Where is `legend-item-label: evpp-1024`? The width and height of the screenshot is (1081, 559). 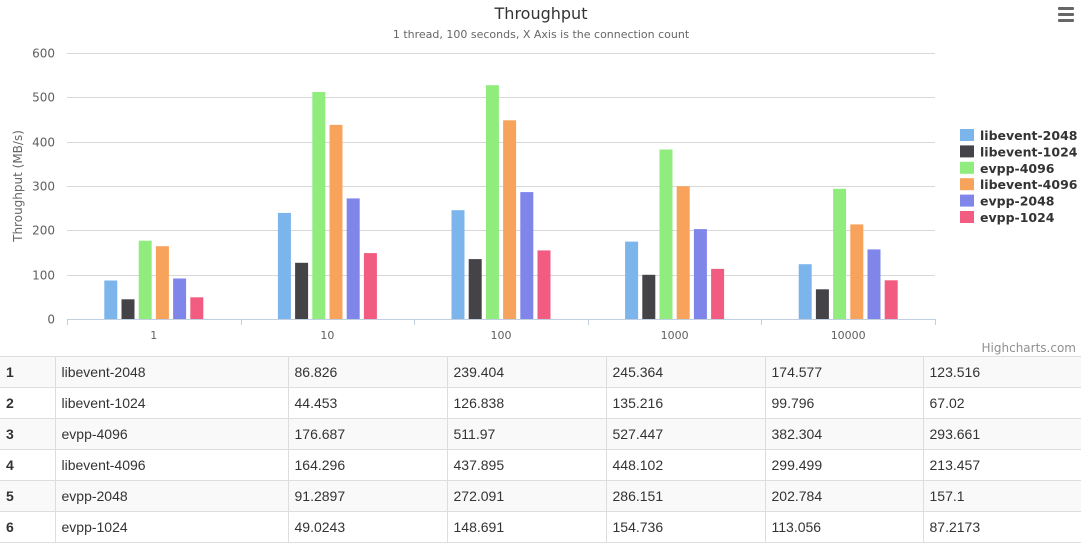 legend-item-label: evpp-1024 is located at coordinates (1017, 217).